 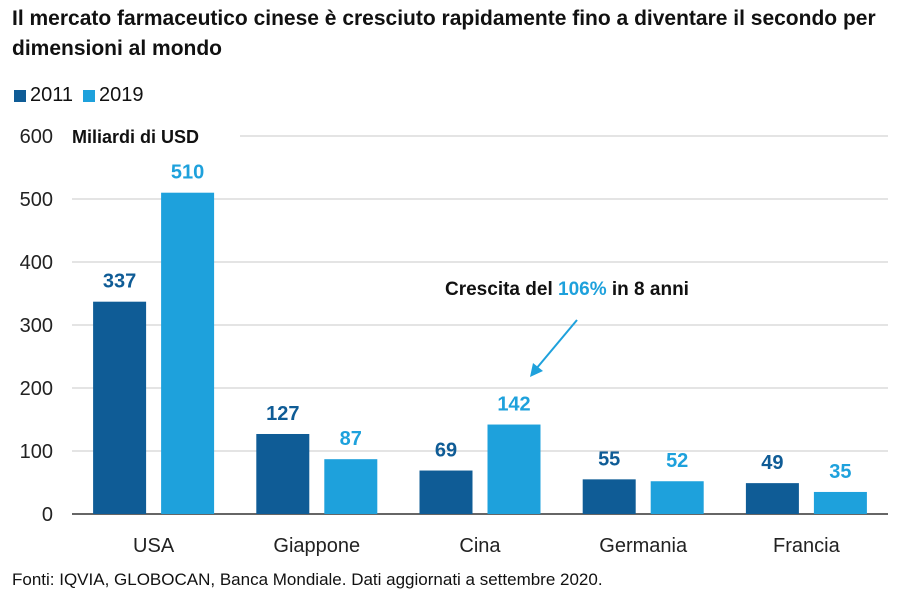 What do you see at coordinates (81, 95) in the screenshot?
I see `legend: 2011 2019` at bounding box center [81, 95].